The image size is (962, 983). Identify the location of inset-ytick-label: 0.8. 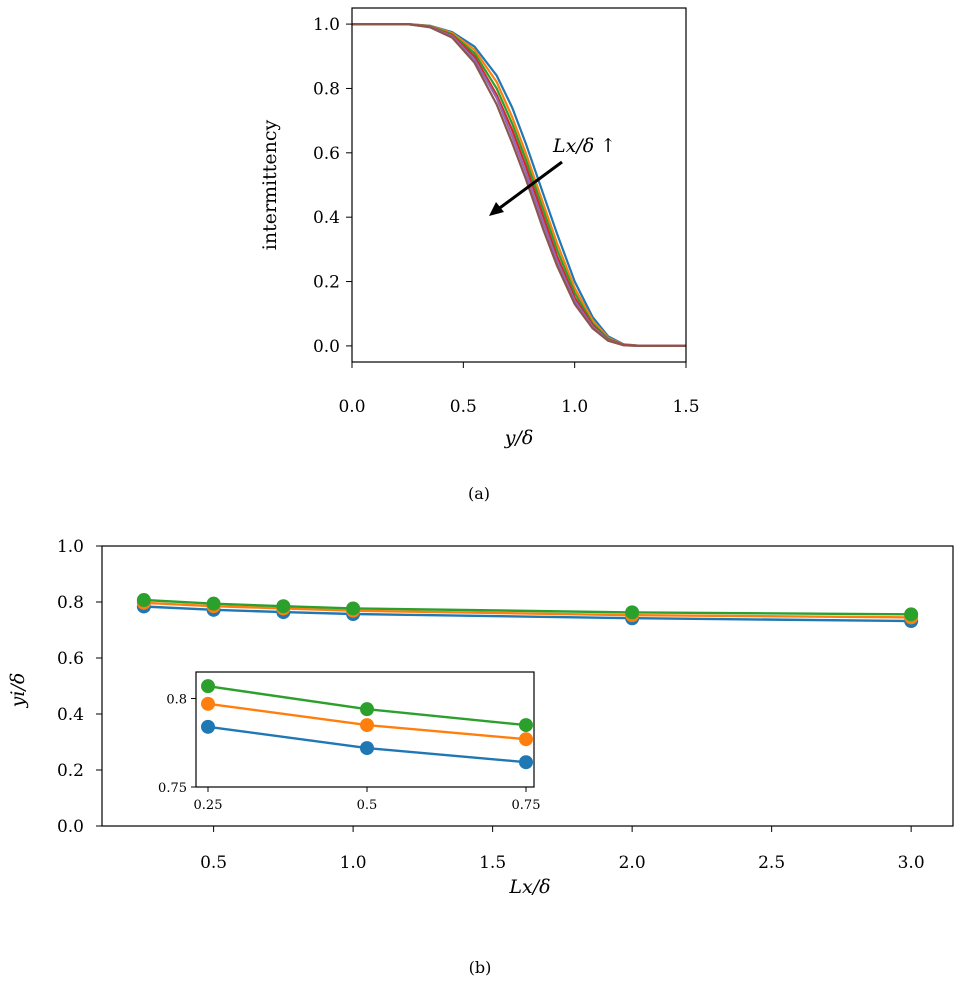
(176, 700).